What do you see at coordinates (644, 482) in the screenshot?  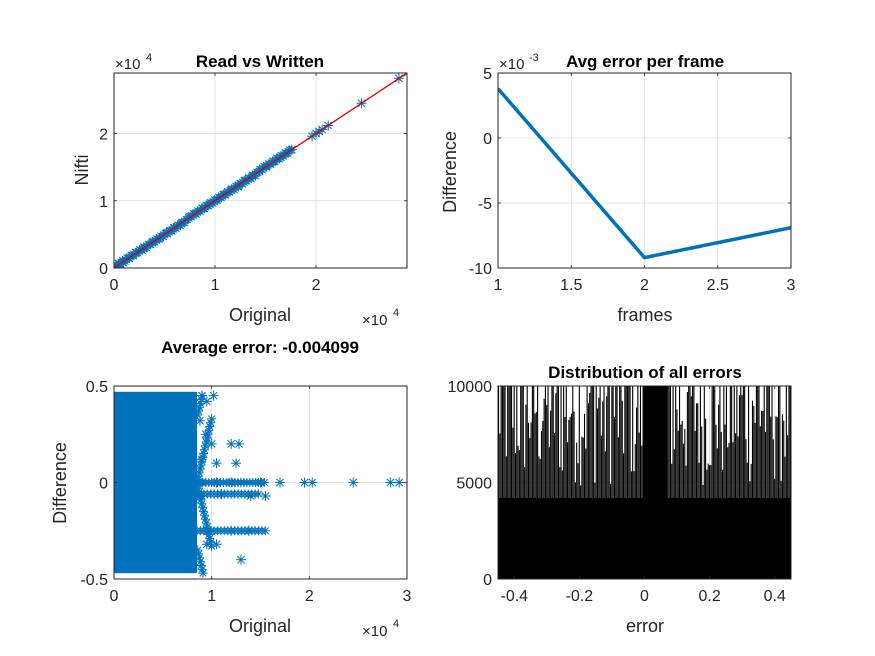 I see `ax4-plot-area` at bounding box center [644, 482].